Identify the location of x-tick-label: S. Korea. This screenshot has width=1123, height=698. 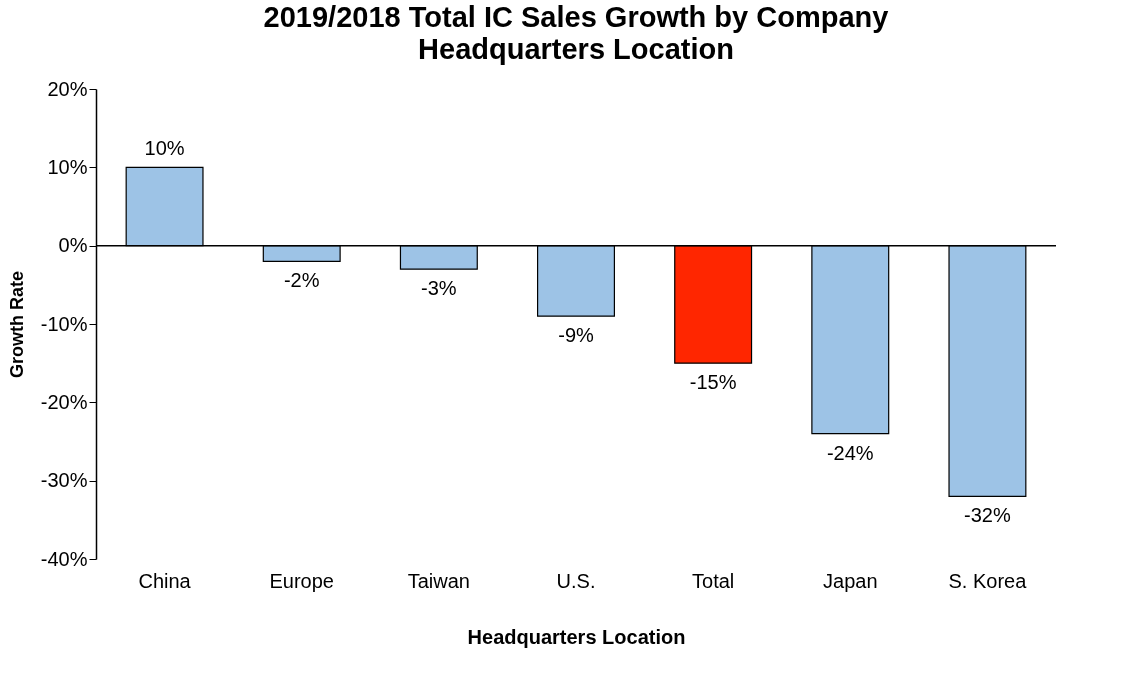
(988, 580).